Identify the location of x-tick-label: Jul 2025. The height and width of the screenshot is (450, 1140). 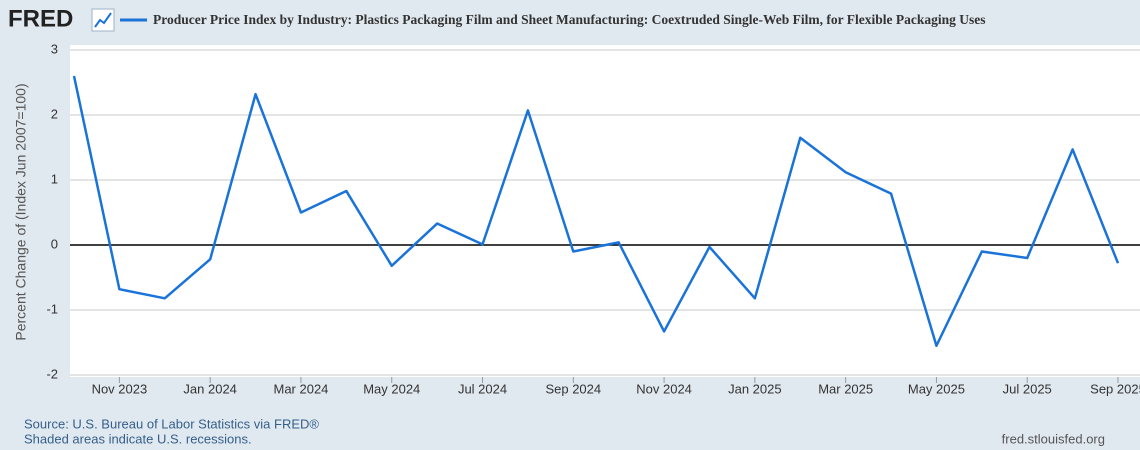
(1027, 388).